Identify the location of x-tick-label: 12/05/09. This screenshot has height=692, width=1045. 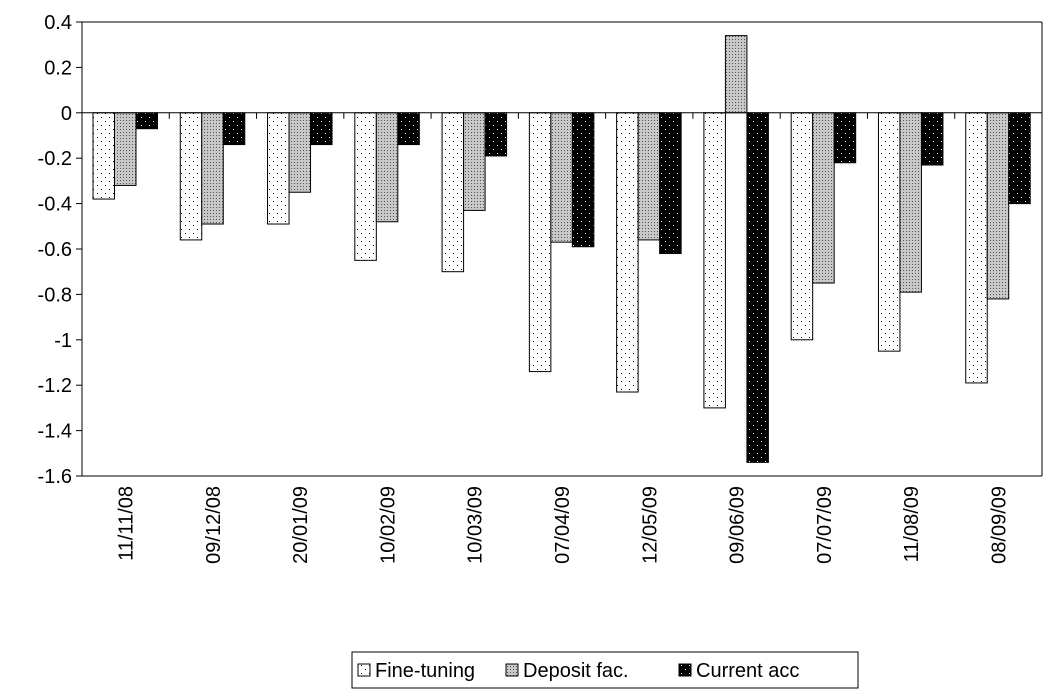
(650, 525).